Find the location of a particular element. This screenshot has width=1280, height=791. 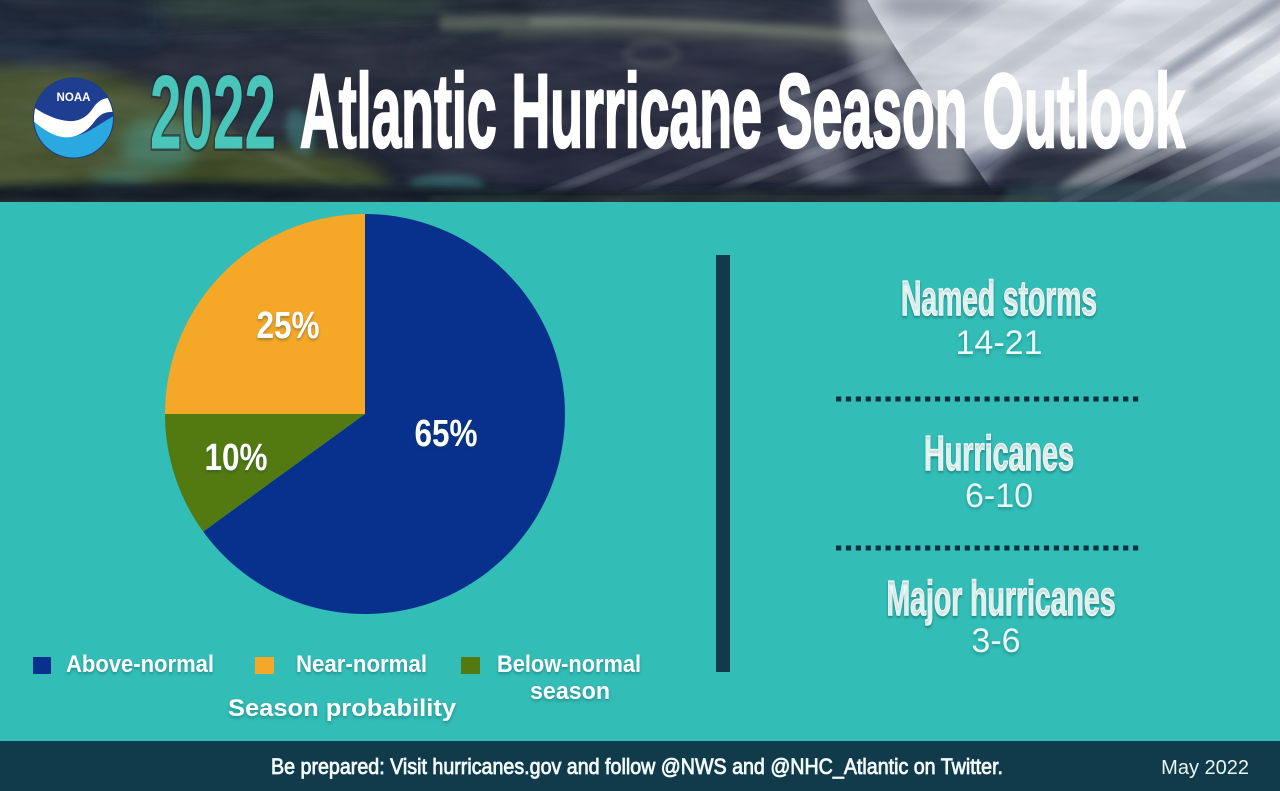

svg-text: Season probability is located at coordinates (342, 708).